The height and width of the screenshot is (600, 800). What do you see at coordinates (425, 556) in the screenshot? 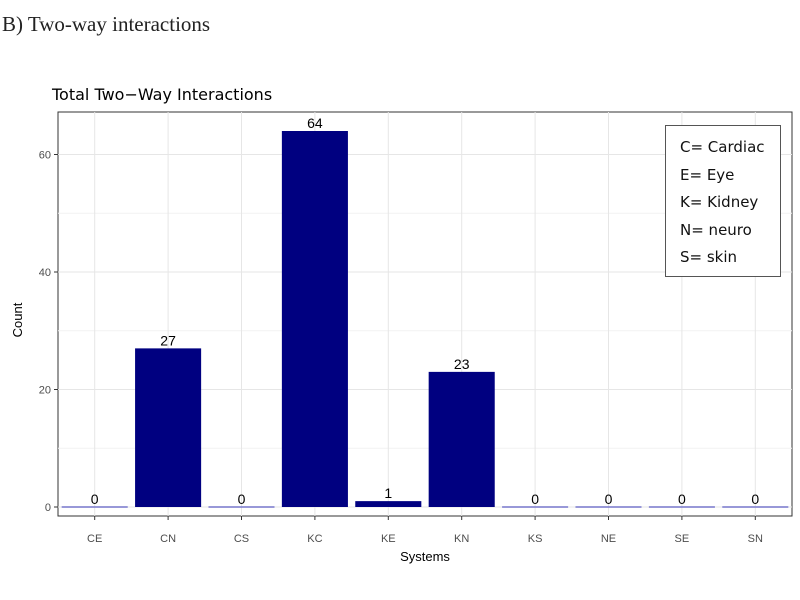
I see `x-axis-title: Systems` at bounding box center [425, 556].